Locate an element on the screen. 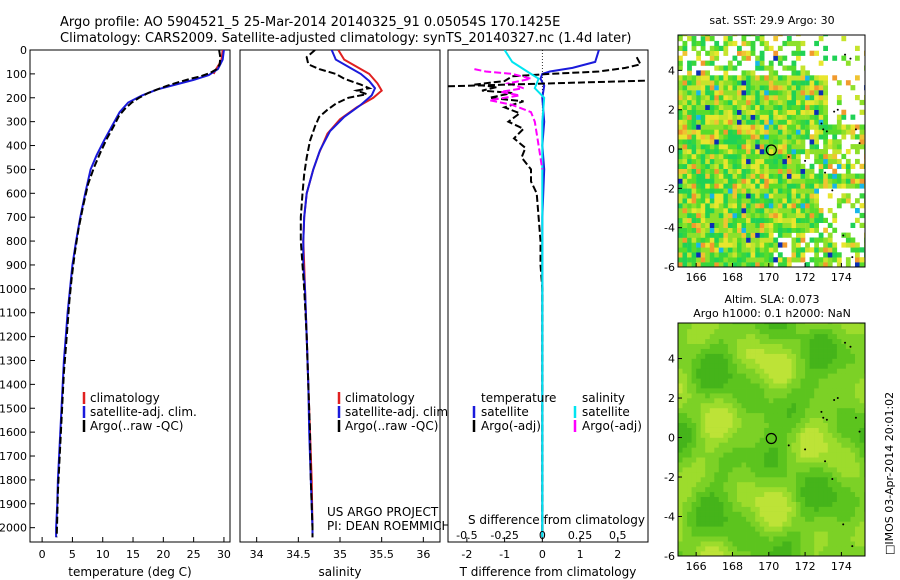 This screenshot has height=580, width=900. temperature-tick-label: 30 is located at coordinates (224, 554).